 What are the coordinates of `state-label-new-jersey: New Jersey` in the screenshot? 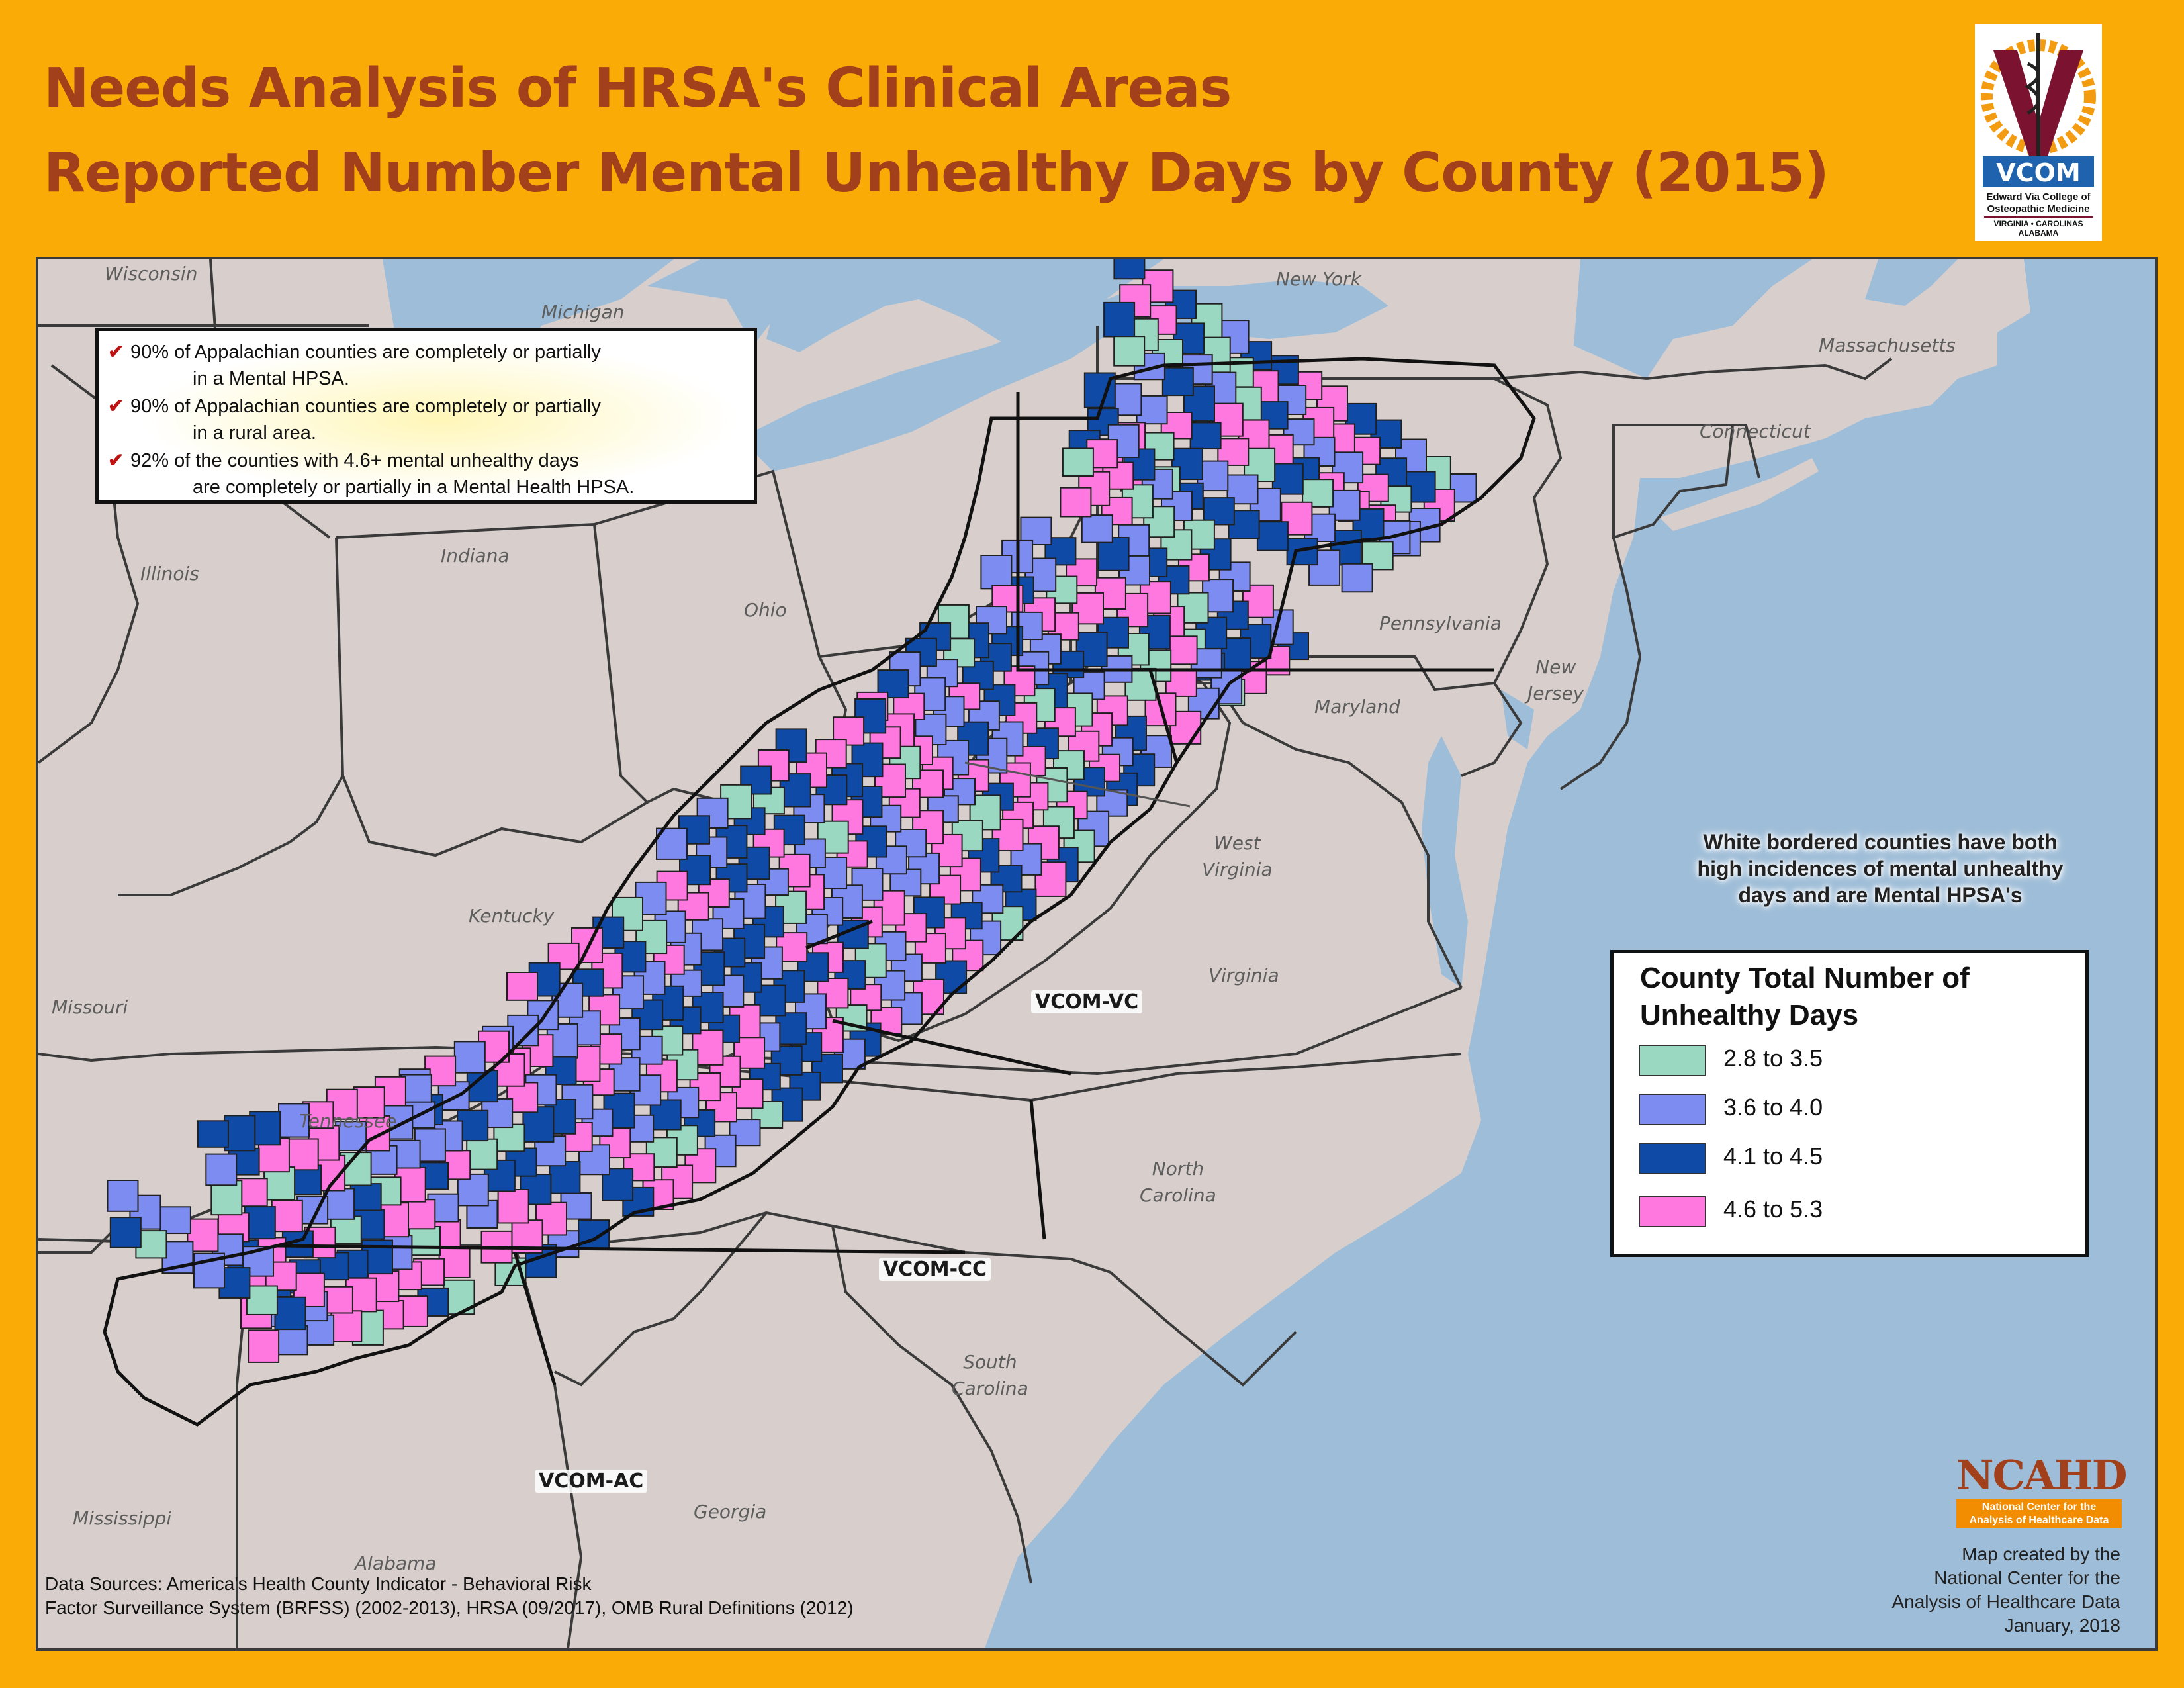 It's located at (1555, 680).